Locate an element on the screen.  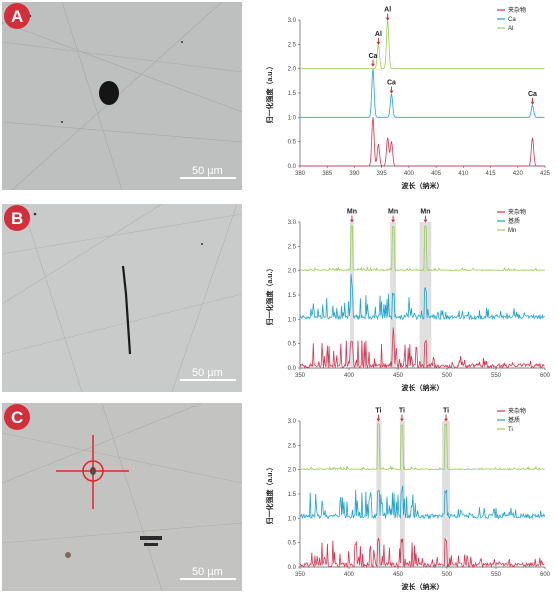
x-tick-label: 420 is located at coordinates (518, 174).